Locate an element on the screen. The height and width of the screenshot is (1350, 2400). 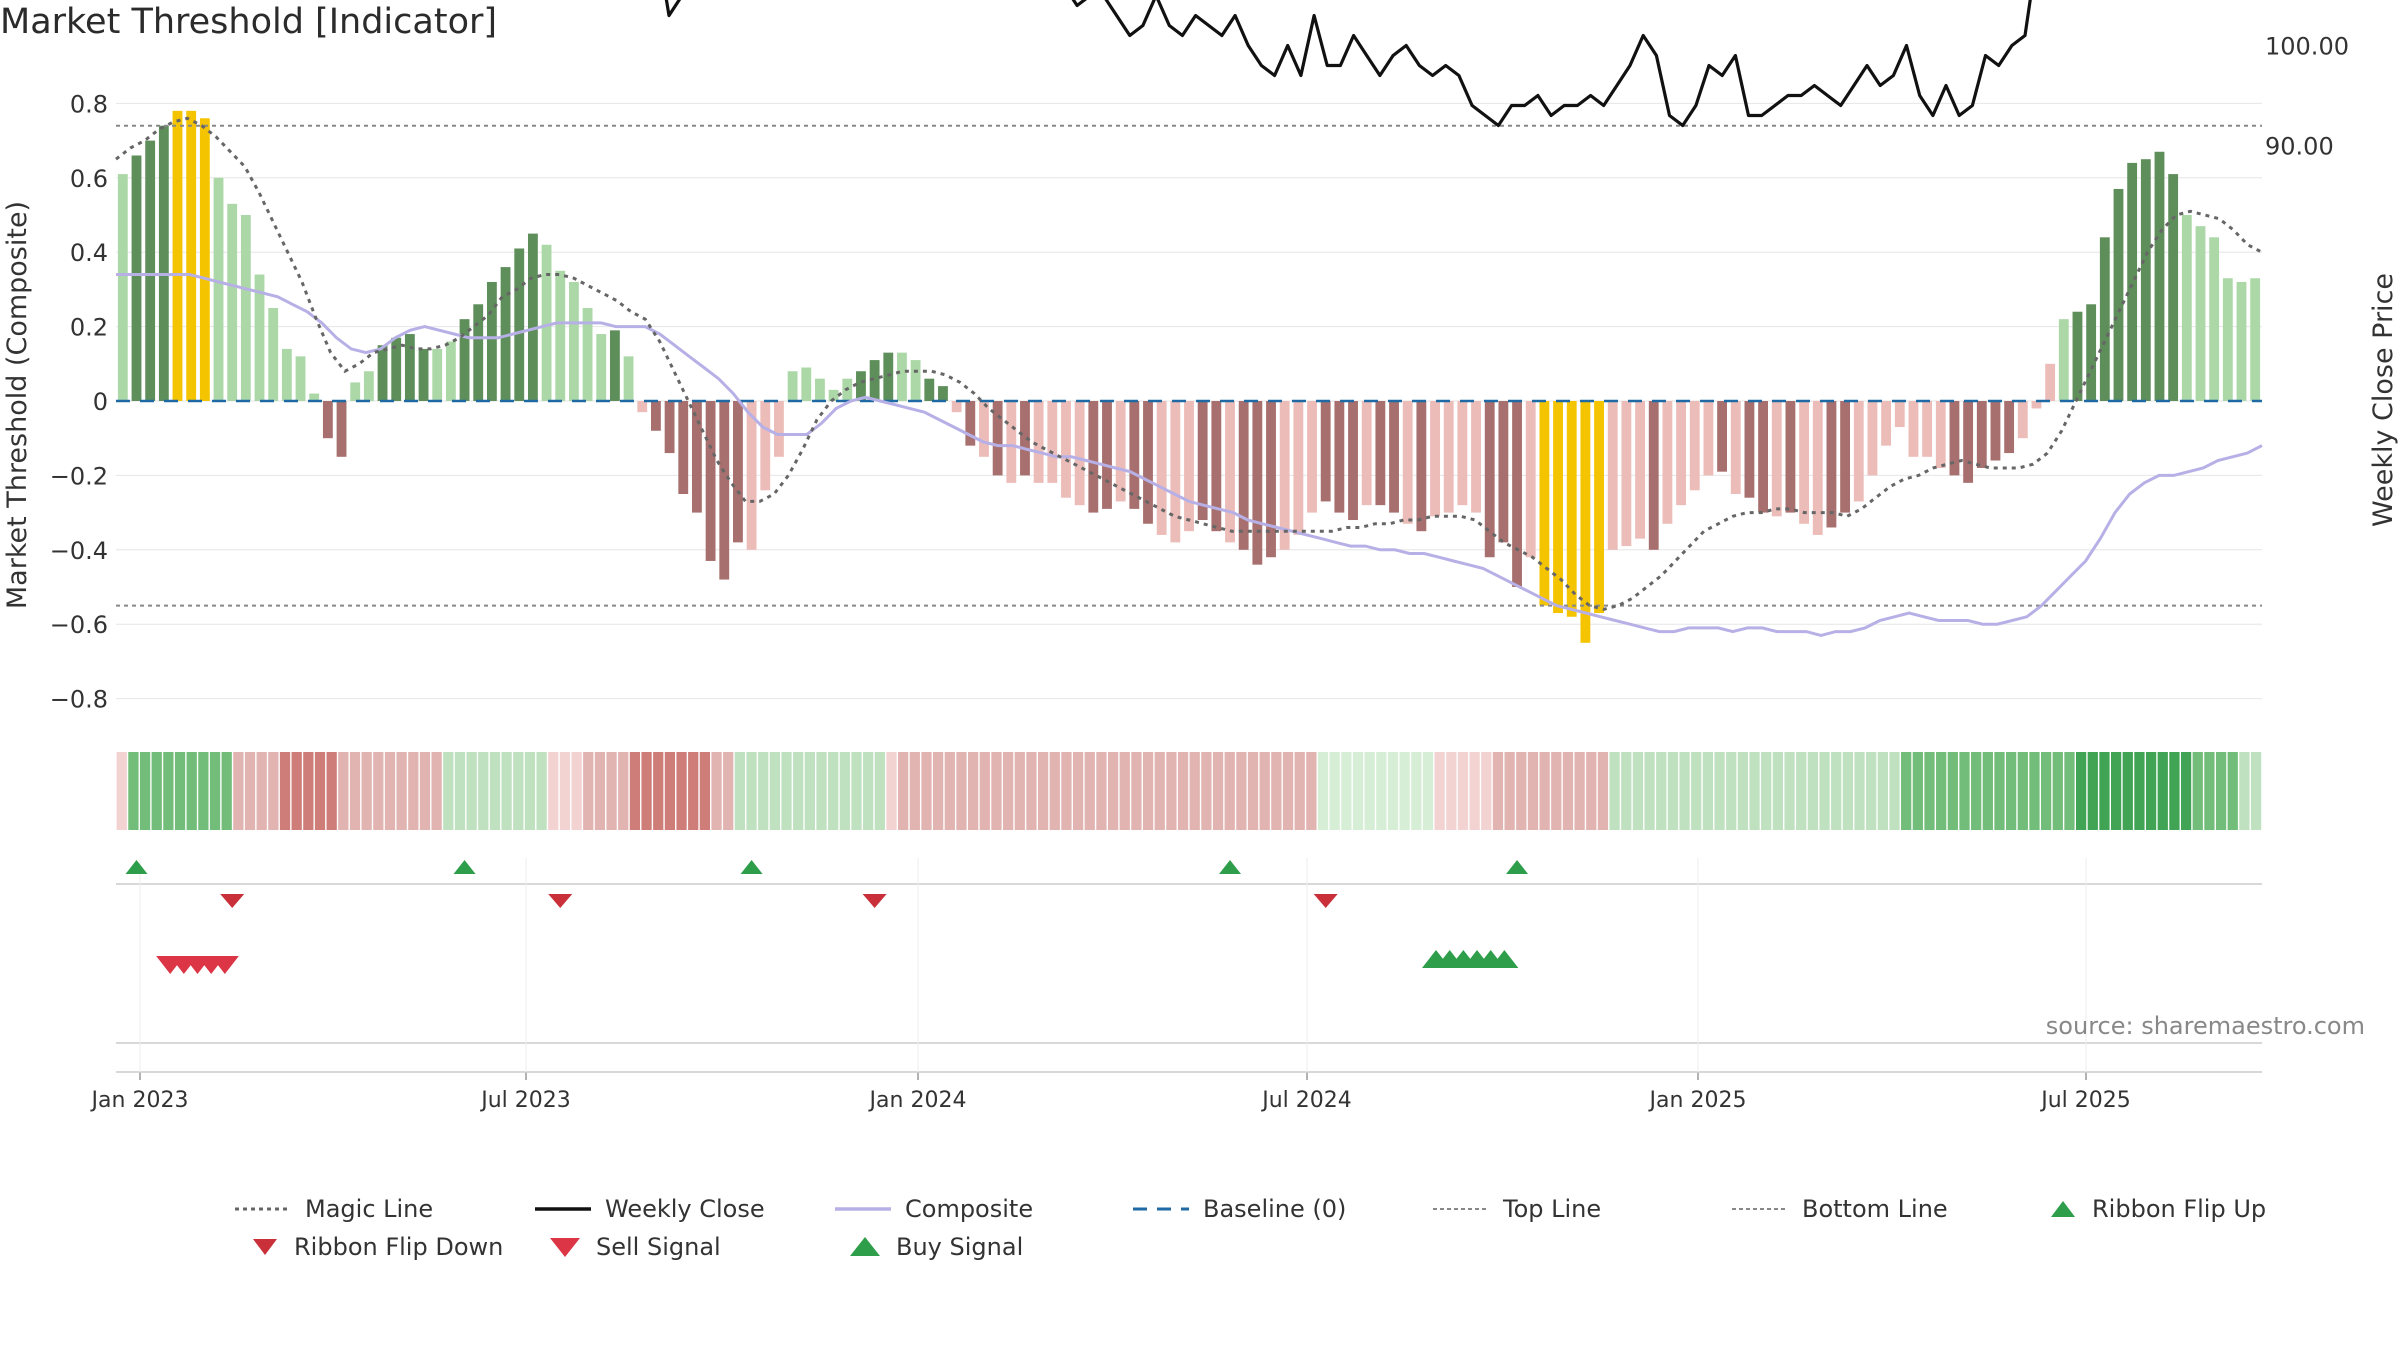
ribbon-flip-down-marker is located at coordinates (874, 901).